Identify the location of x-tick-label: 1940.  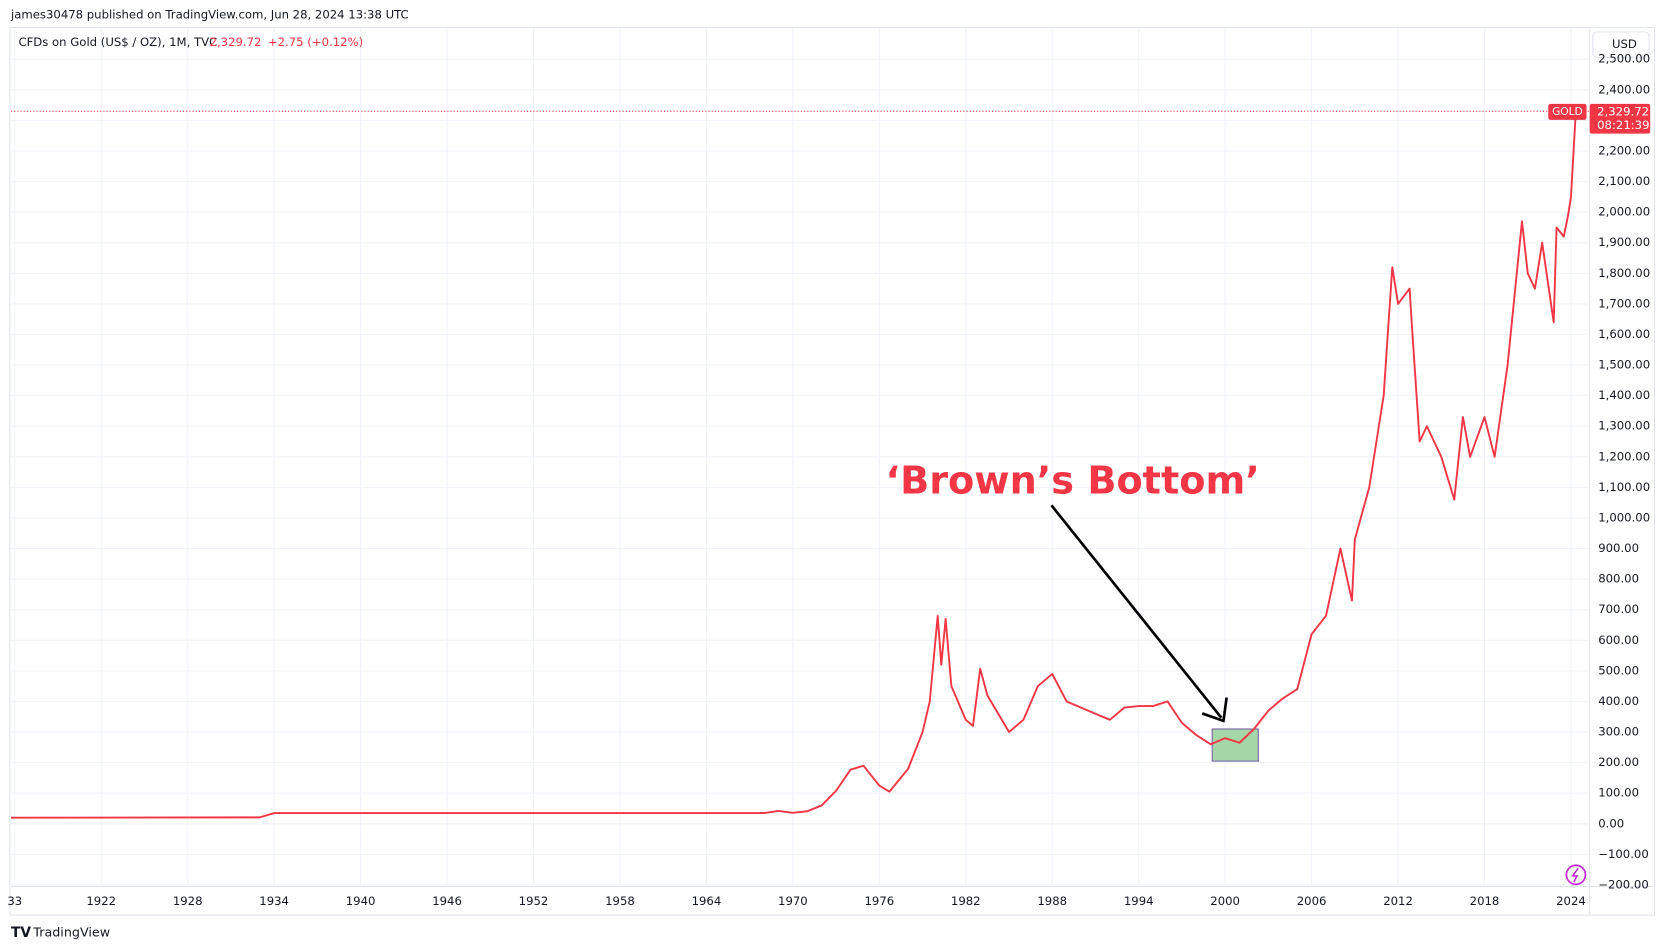
(361, 901).